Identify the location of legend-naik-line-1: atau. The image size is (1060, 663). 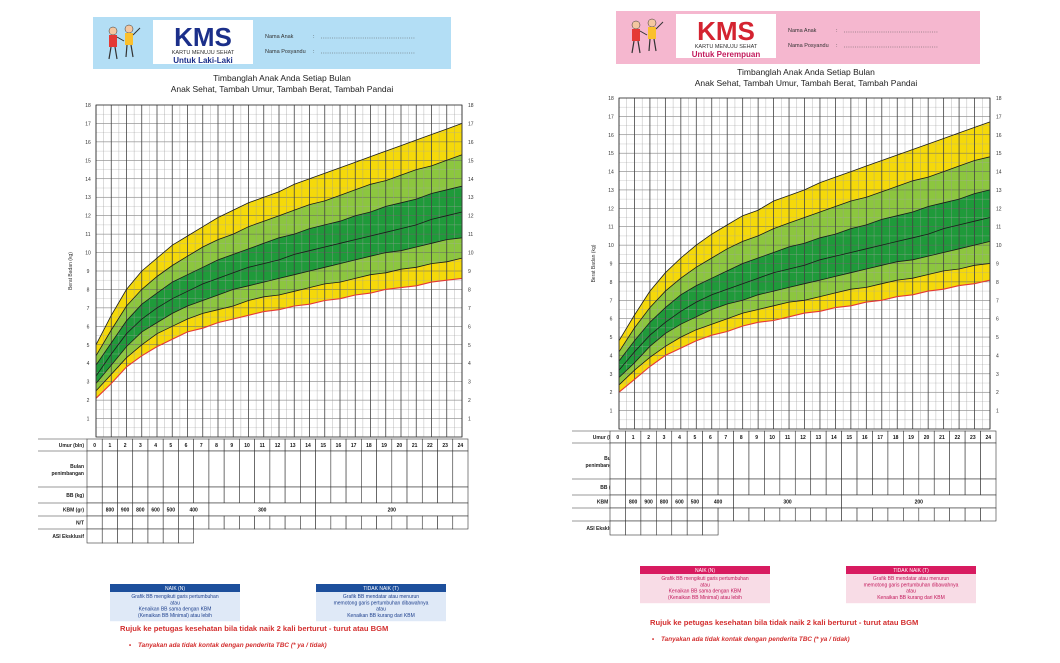
(175, 603).